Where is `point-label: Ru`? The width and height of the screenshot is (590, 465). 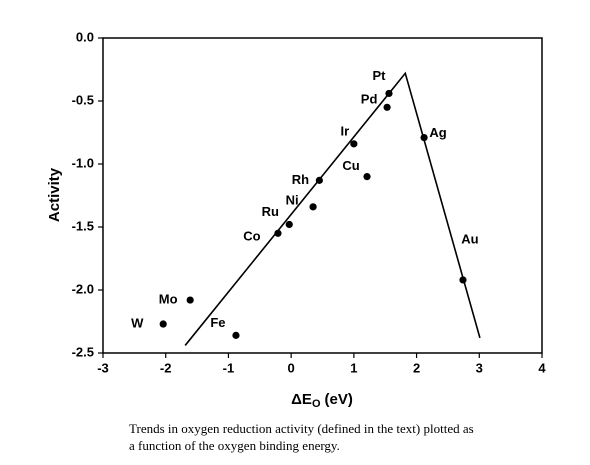
point-label: Ru is located at coordinates (270, 211).